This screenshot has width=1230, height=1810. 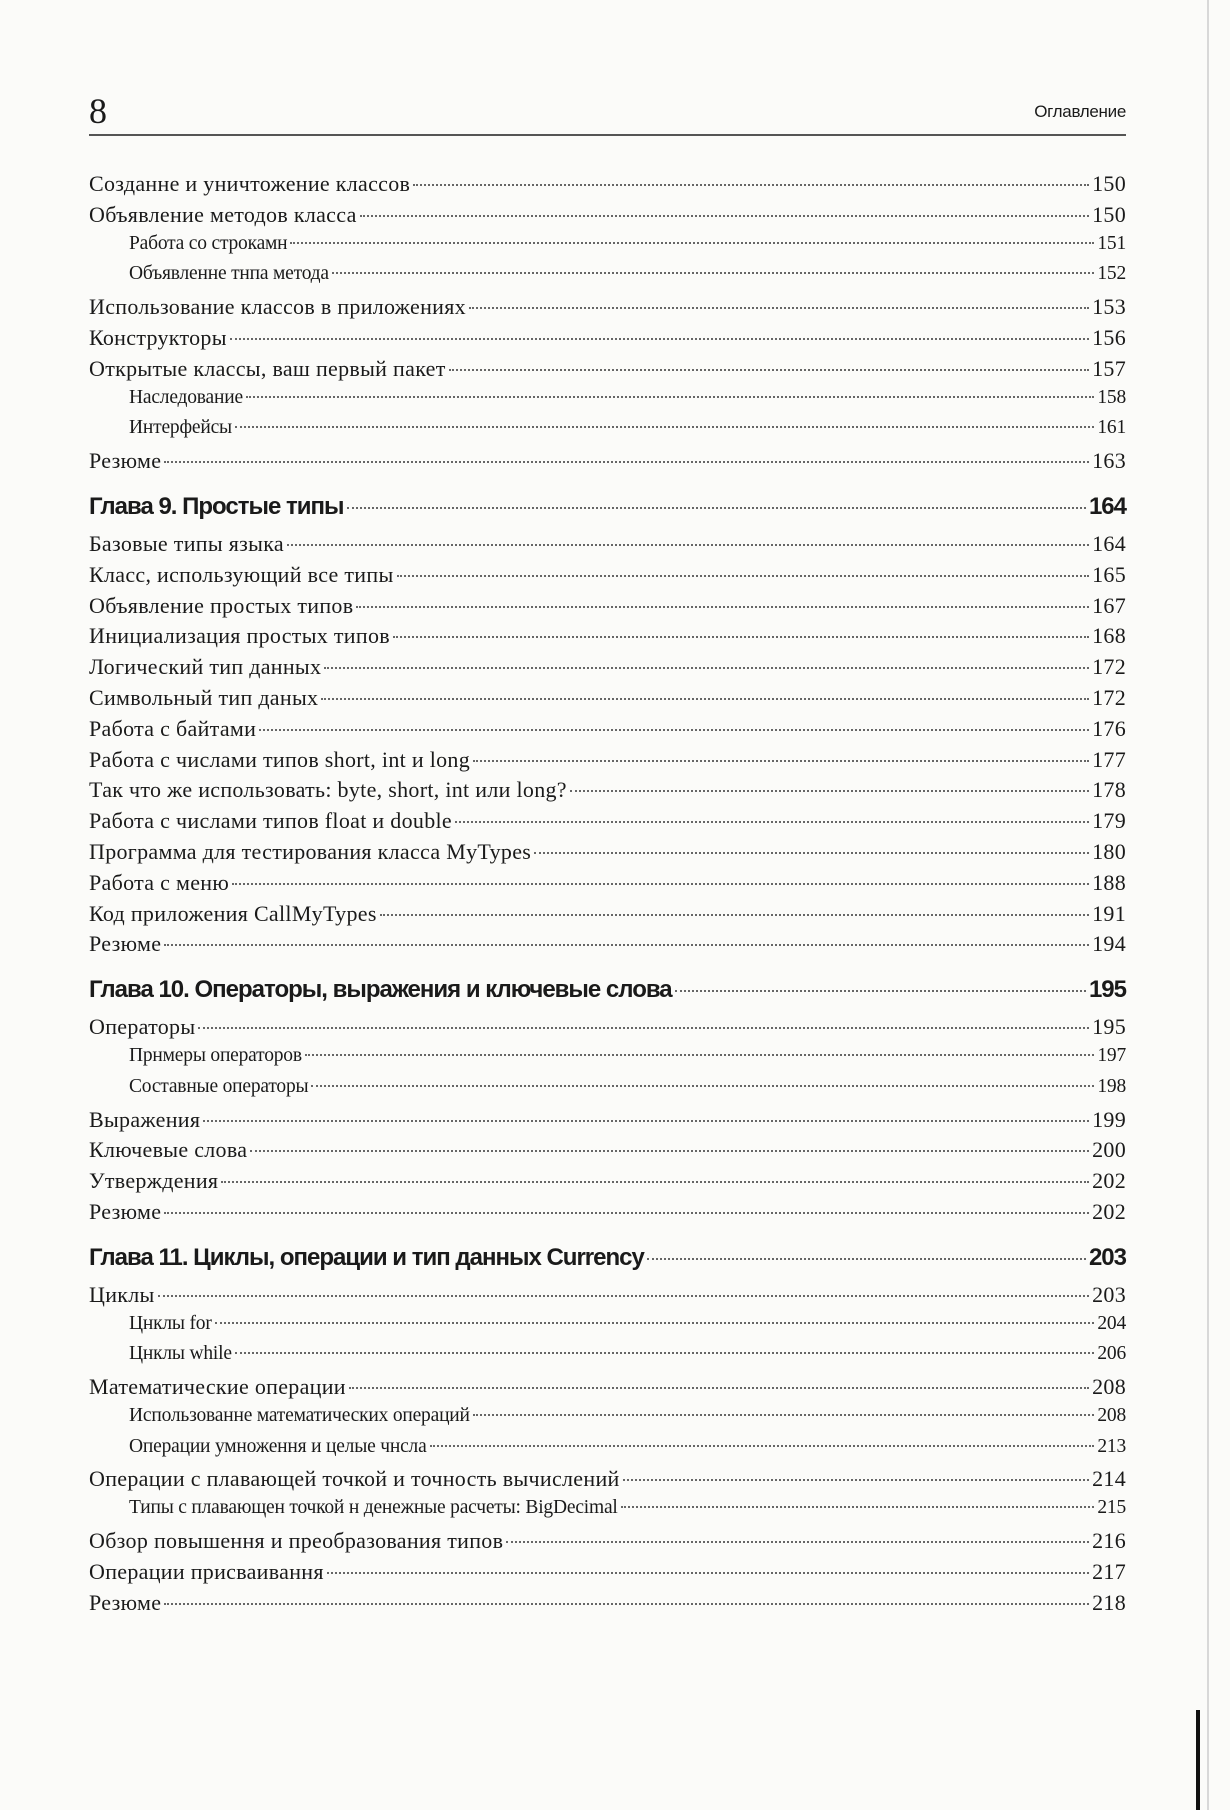 I want to click on toc-entry-title: Работа со строкамн, so click(x=208, y=243).